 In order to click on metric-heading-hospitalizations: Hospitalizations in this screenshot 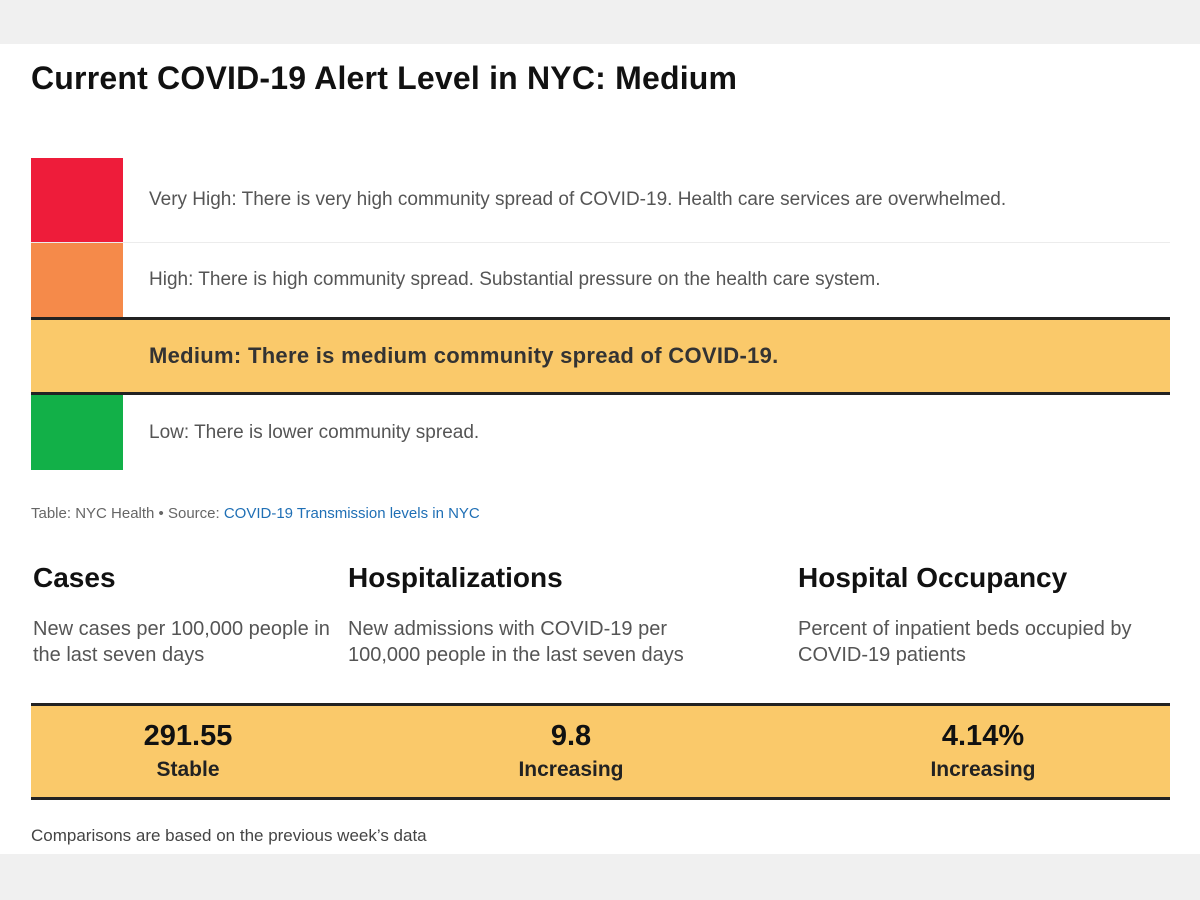, I will do `click(455, 577)`.